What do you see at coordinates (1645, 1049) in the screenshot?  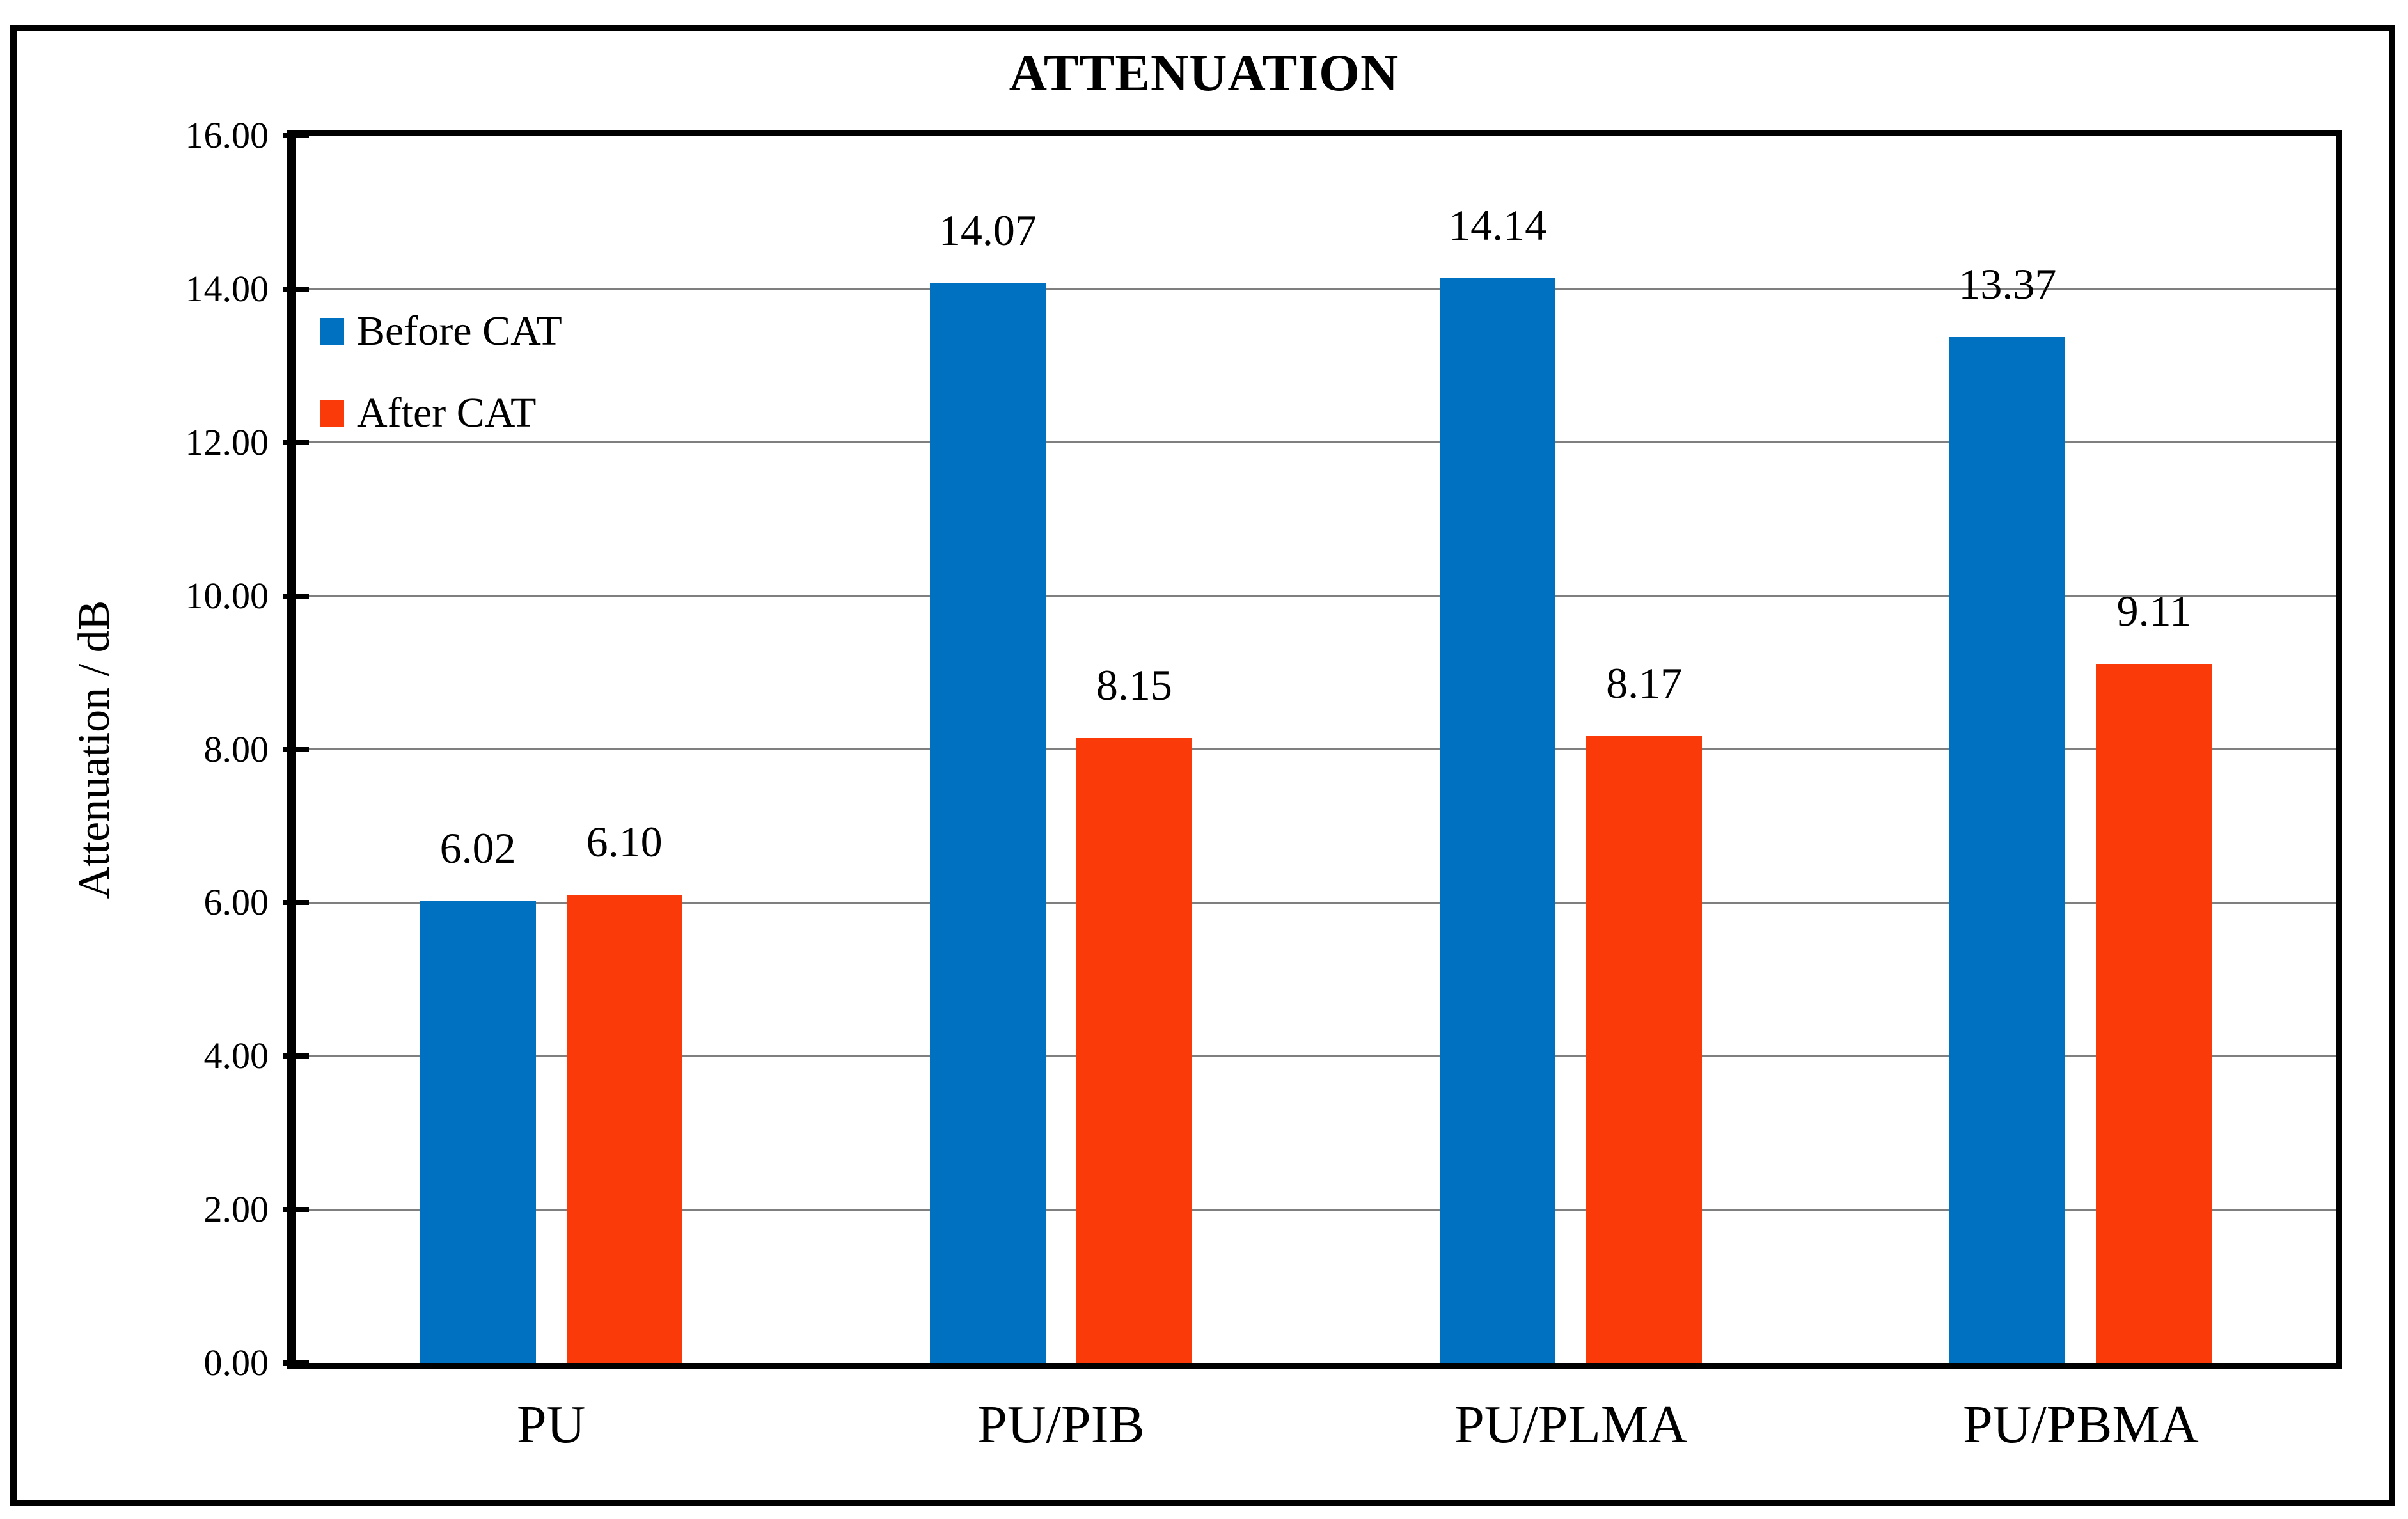 I see `bar-after-cat-pu-plma` at bounding box center [1645, 1049].